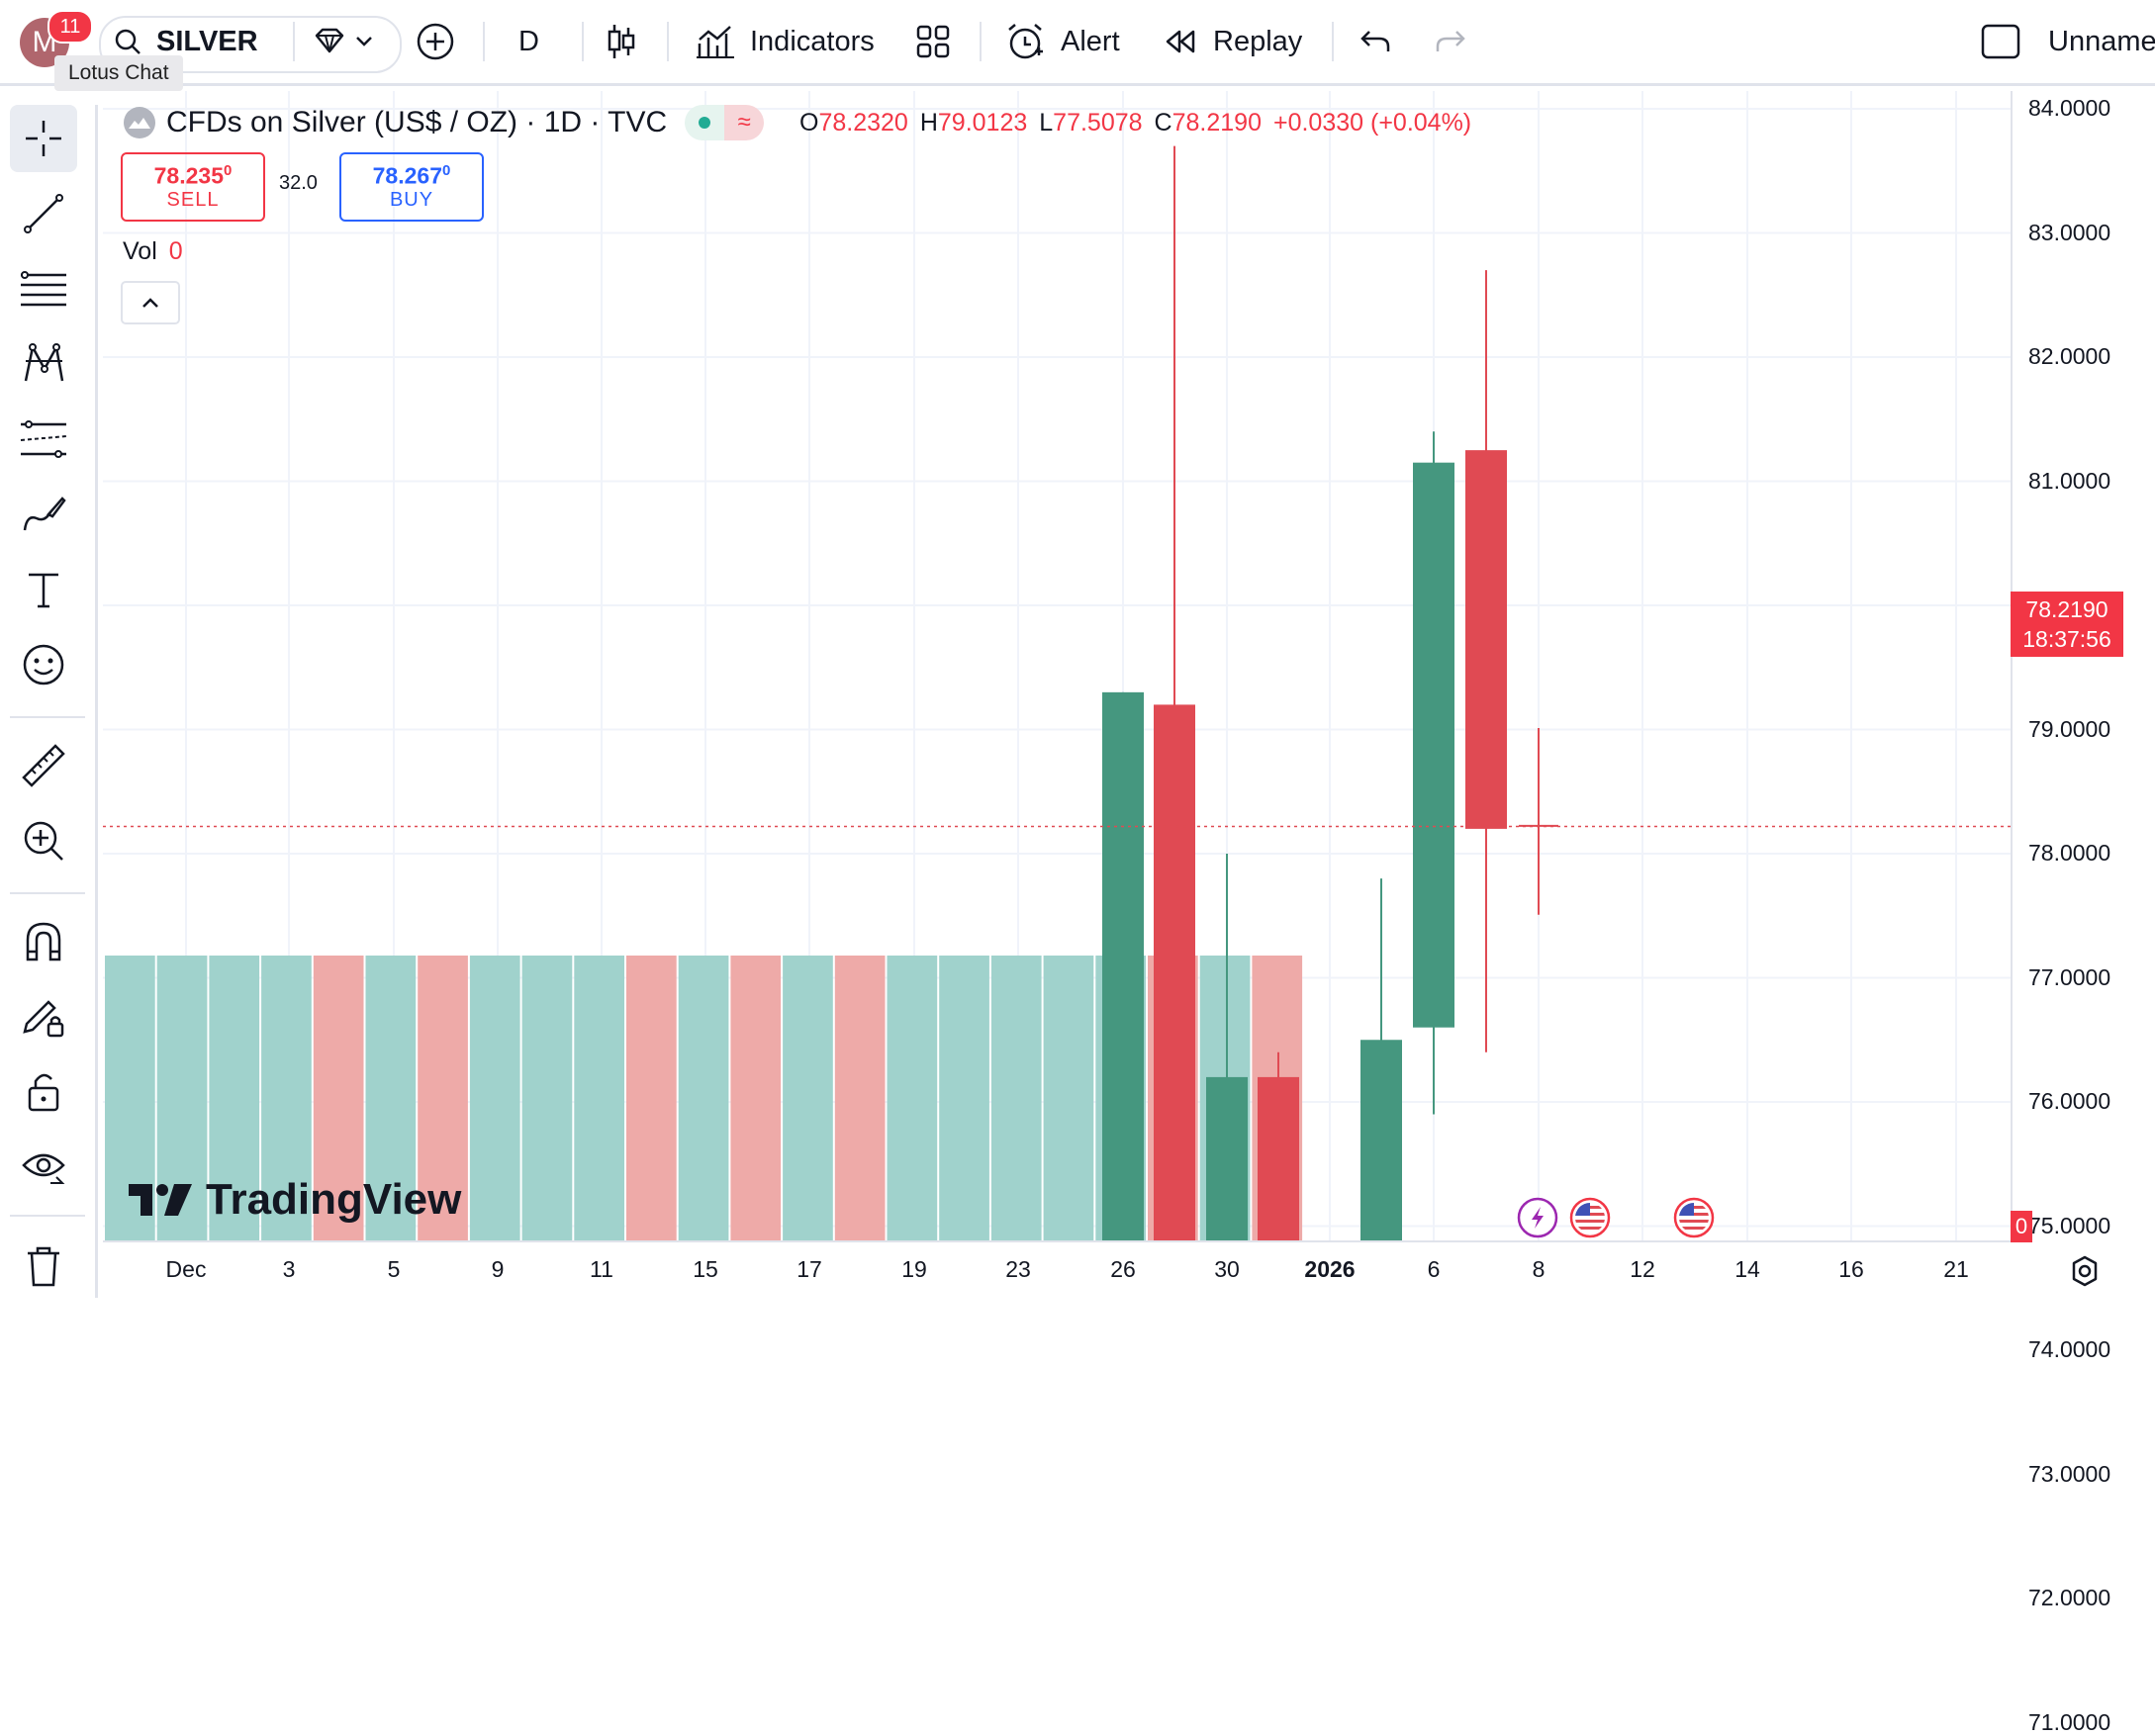 Image resolution: width=2155 pixels, height=1736 pixels. What do you see at coordinates (44, 840) in the screenshot?
I see `zoom-tool` at bounding box center [44, 840].